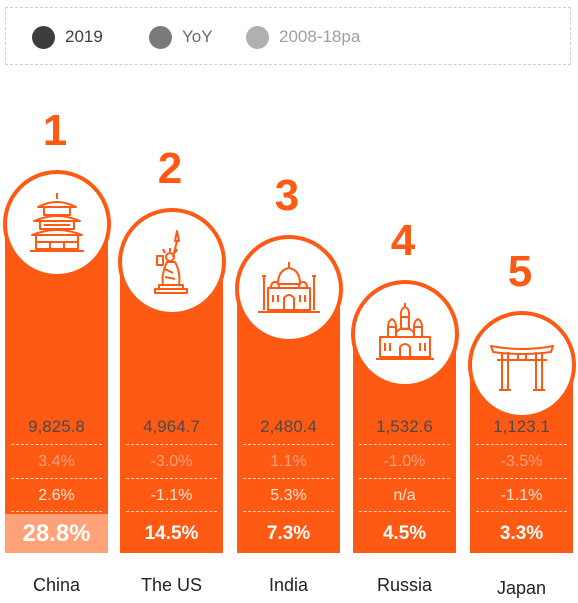 This screenshot has width=578, height=603. Describe the element at coordinates (287, 195) in the screenshot. I see `rank-number: 3` at that location.